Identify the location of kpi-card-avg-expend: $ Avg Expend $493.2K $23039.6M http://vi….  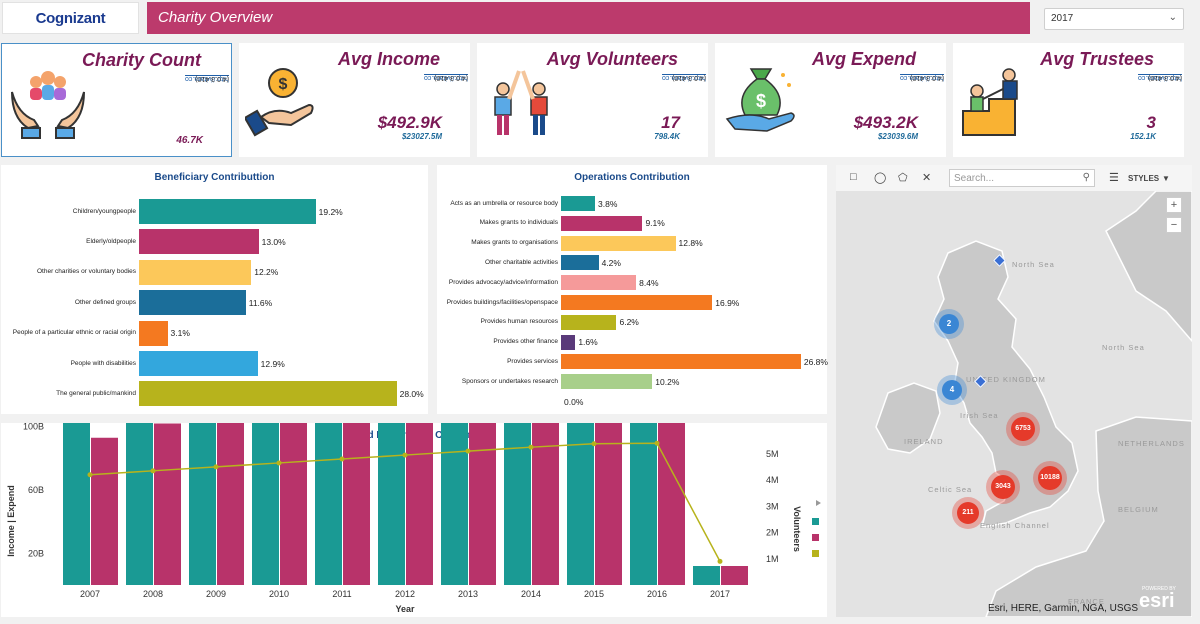
(830, 100).